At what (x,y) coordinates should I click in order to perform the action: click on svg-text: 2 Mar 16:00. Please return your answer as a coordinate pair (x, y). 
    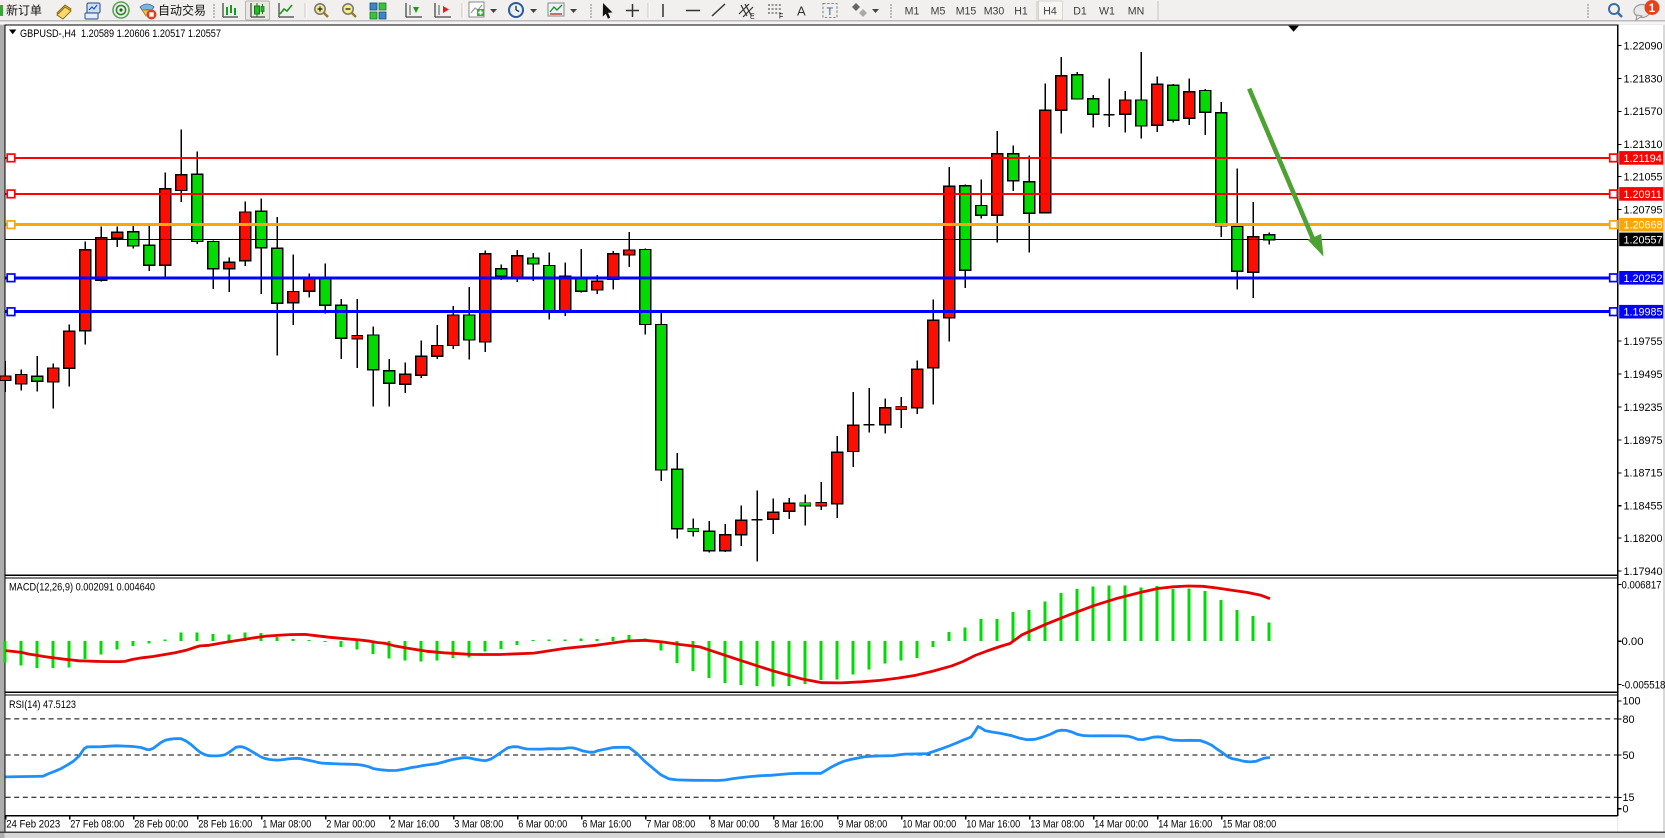
    Looking at the image, I should click on (414, 825).